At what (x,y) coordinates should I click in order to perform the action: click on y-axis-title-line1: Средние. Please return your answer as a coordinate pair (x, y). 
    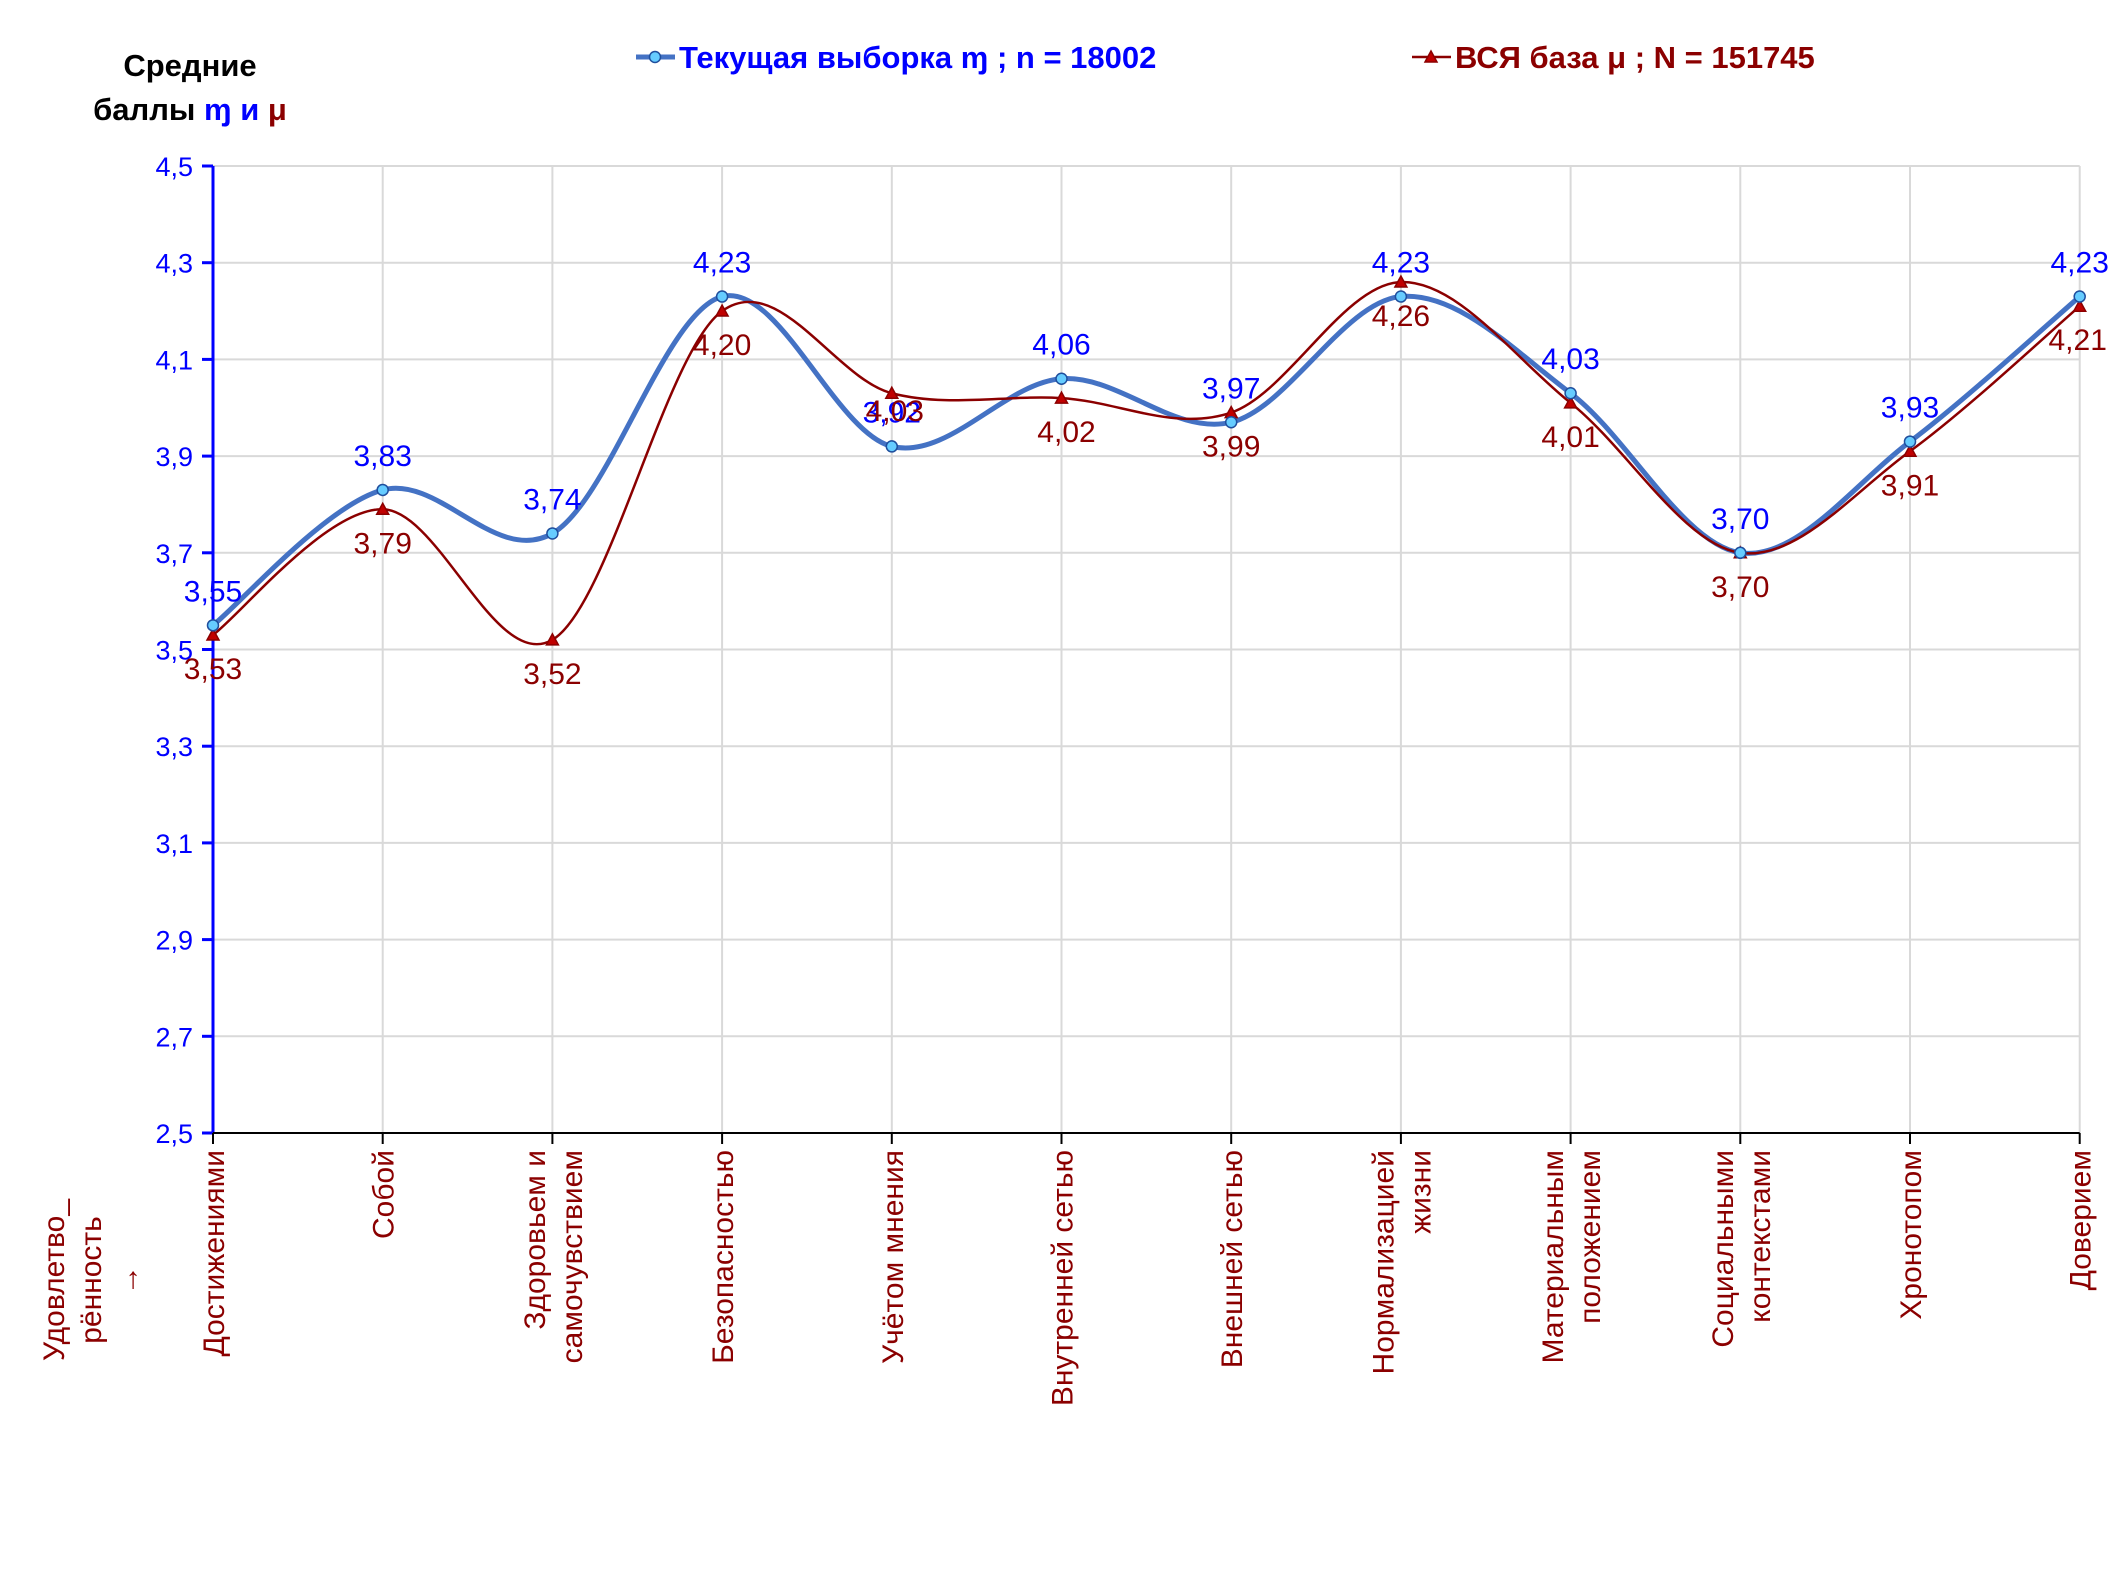
    Looking at the image, I should click on (190, 65).